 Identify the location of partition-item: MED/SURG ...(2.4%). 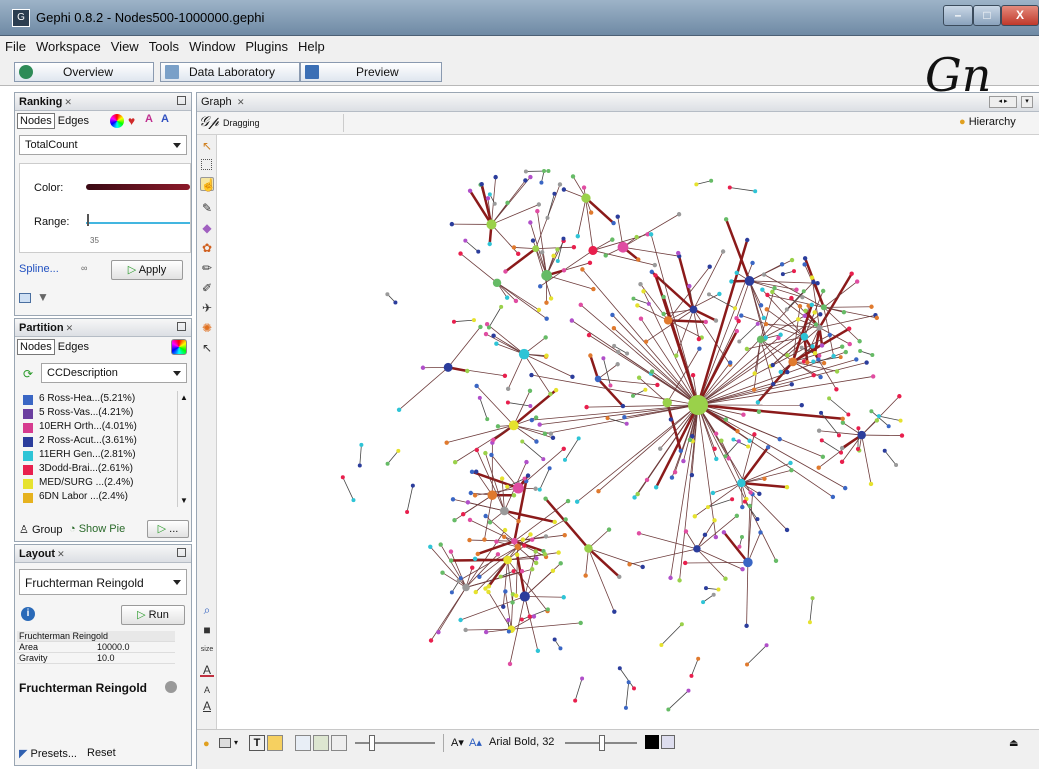
(103, 483).